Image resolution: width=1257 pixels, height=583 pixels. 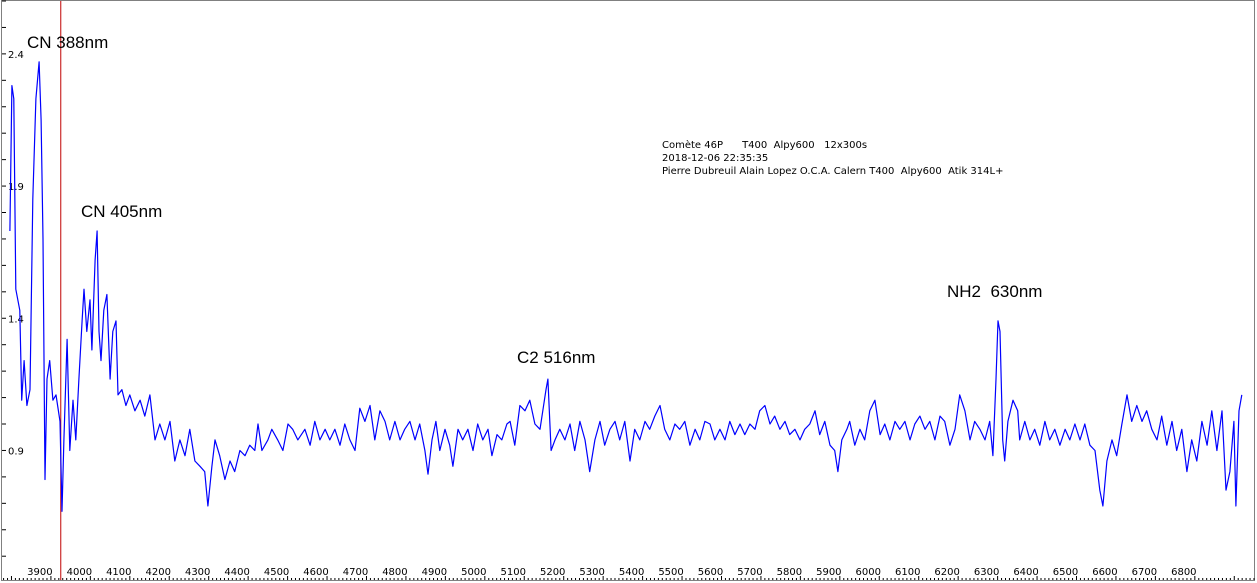 What do you see at coordinates (1144, 572) in the screenshot?
I see `x-tick-label: 6700` at bounding box center [1144, 572].